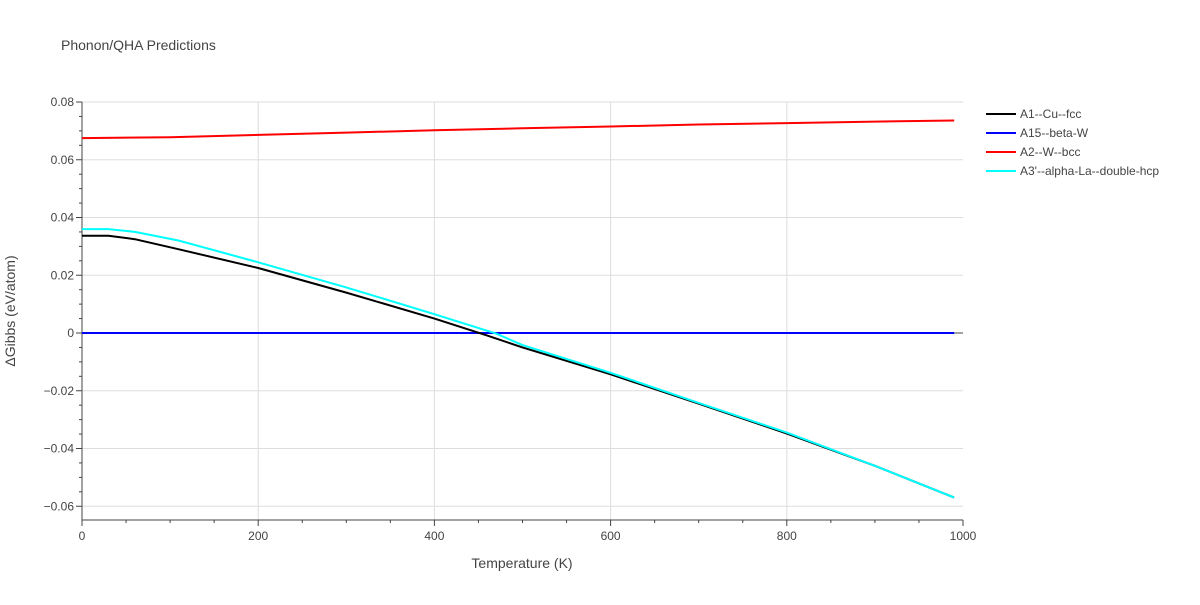  Describe the element at coordinates (138, 45) in the screenshot. I see `chart-title: Phonon/QHA Predictions` at that location.